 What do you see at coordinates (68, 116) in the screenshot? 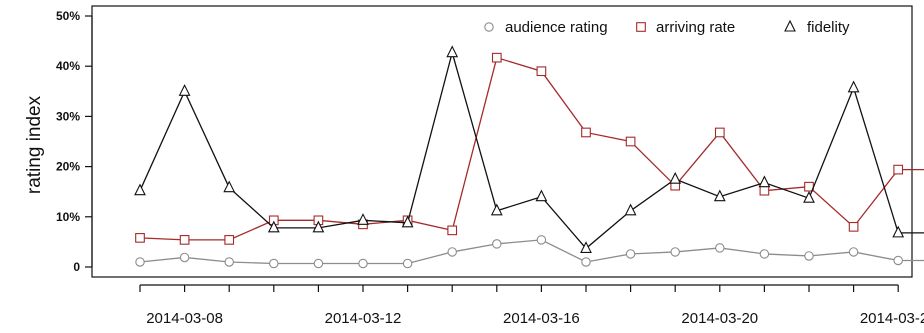
I see `y-tick-label: 30%` at bounding box center [68, 116].